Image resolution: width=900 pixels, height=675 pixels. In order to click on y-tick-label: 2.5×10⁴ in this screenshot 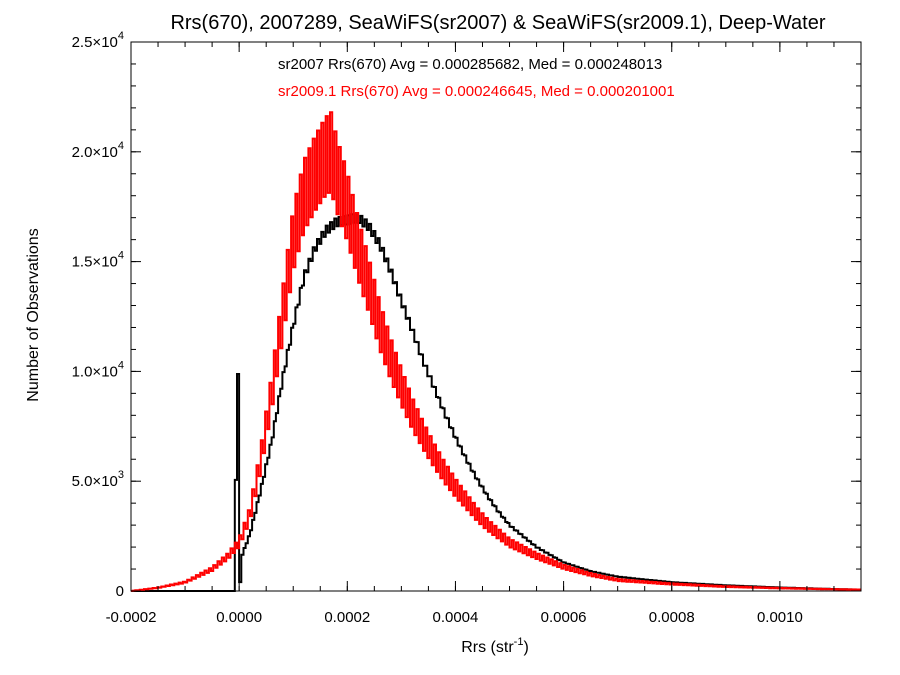, I will do `click(98, 40)`.